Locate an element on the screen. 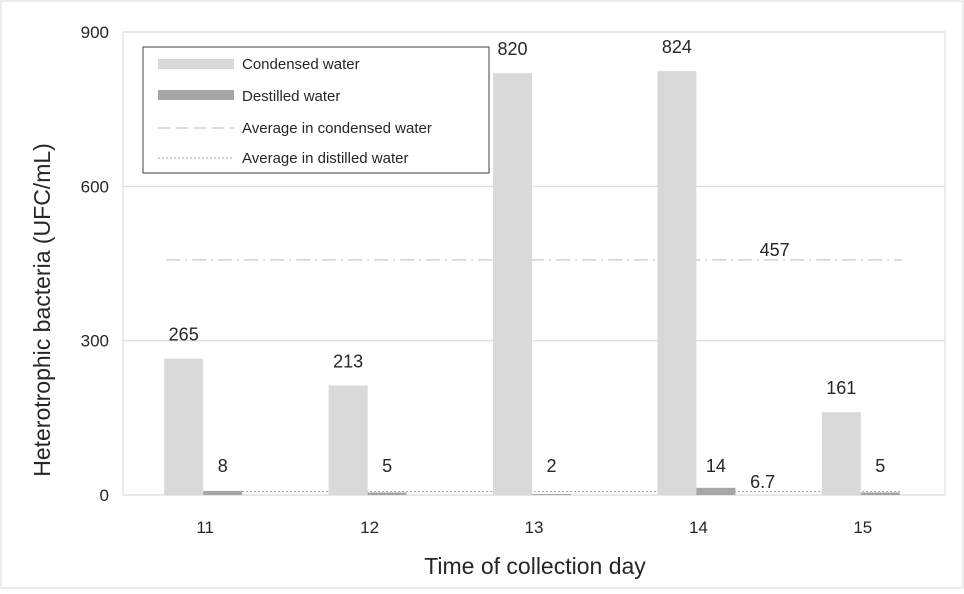 This screenshot has height=594, width=964. x-axis-title: Time of collection day is located at coordinates (535, 566).